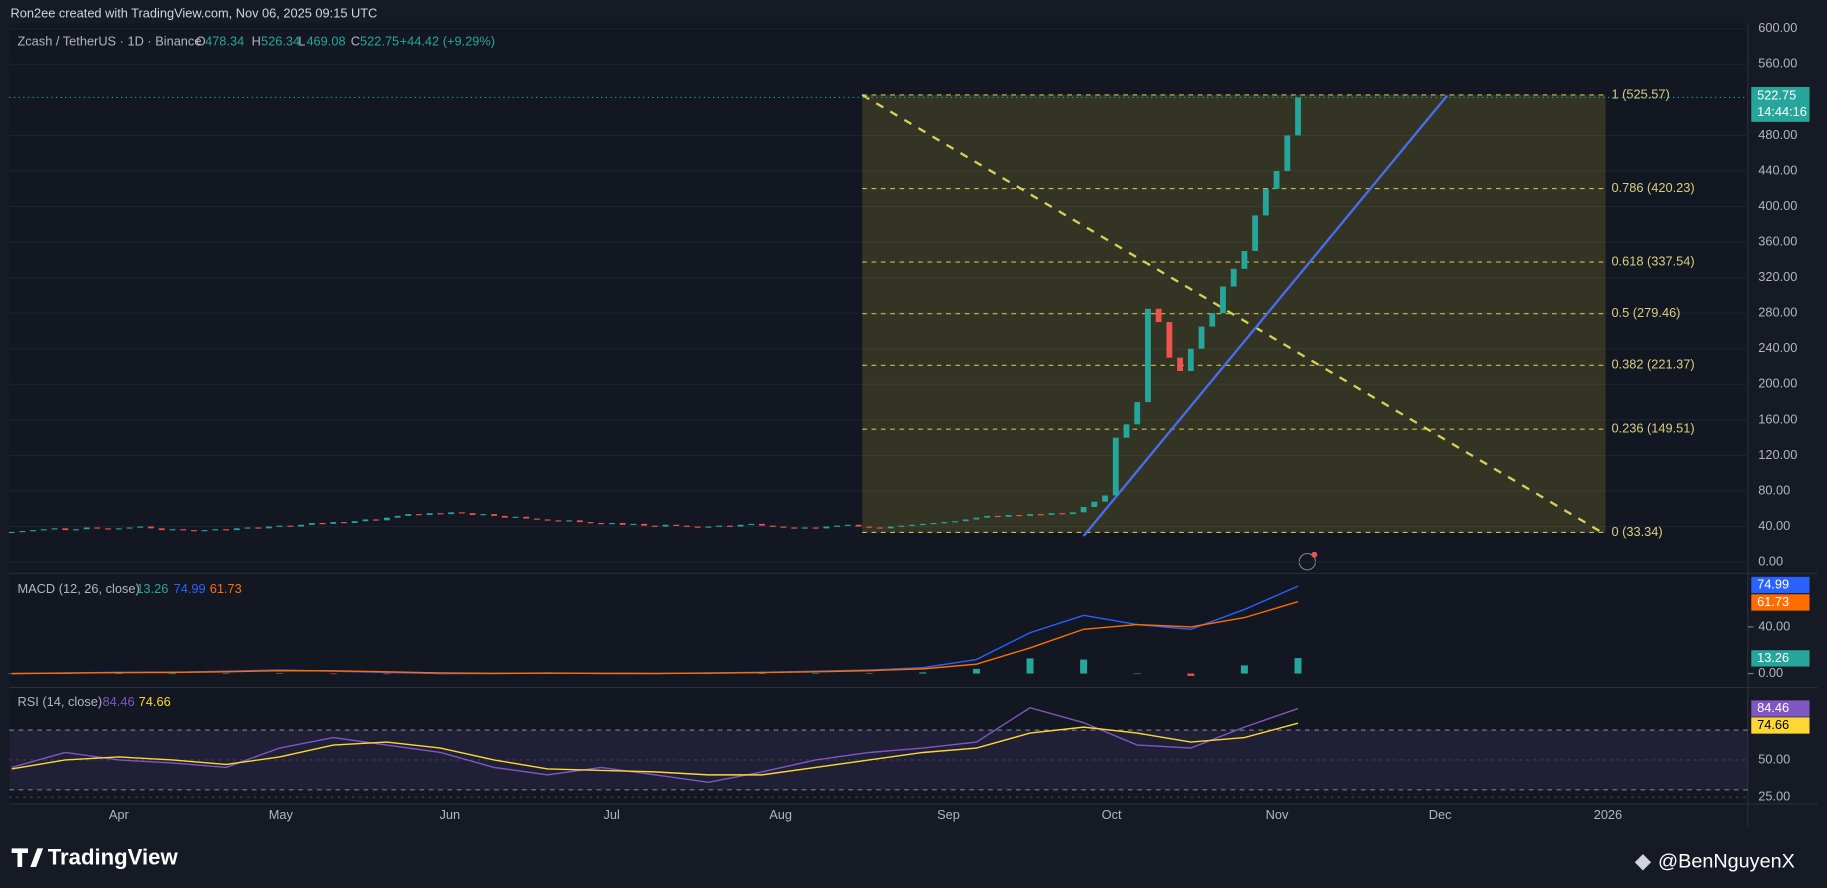 This screenshot has width=1827, height=888. What do you see at coordinates (379, 40) in the screenshot?
I see `ohlc-value: 522.75` at bounding box center [379, 40].